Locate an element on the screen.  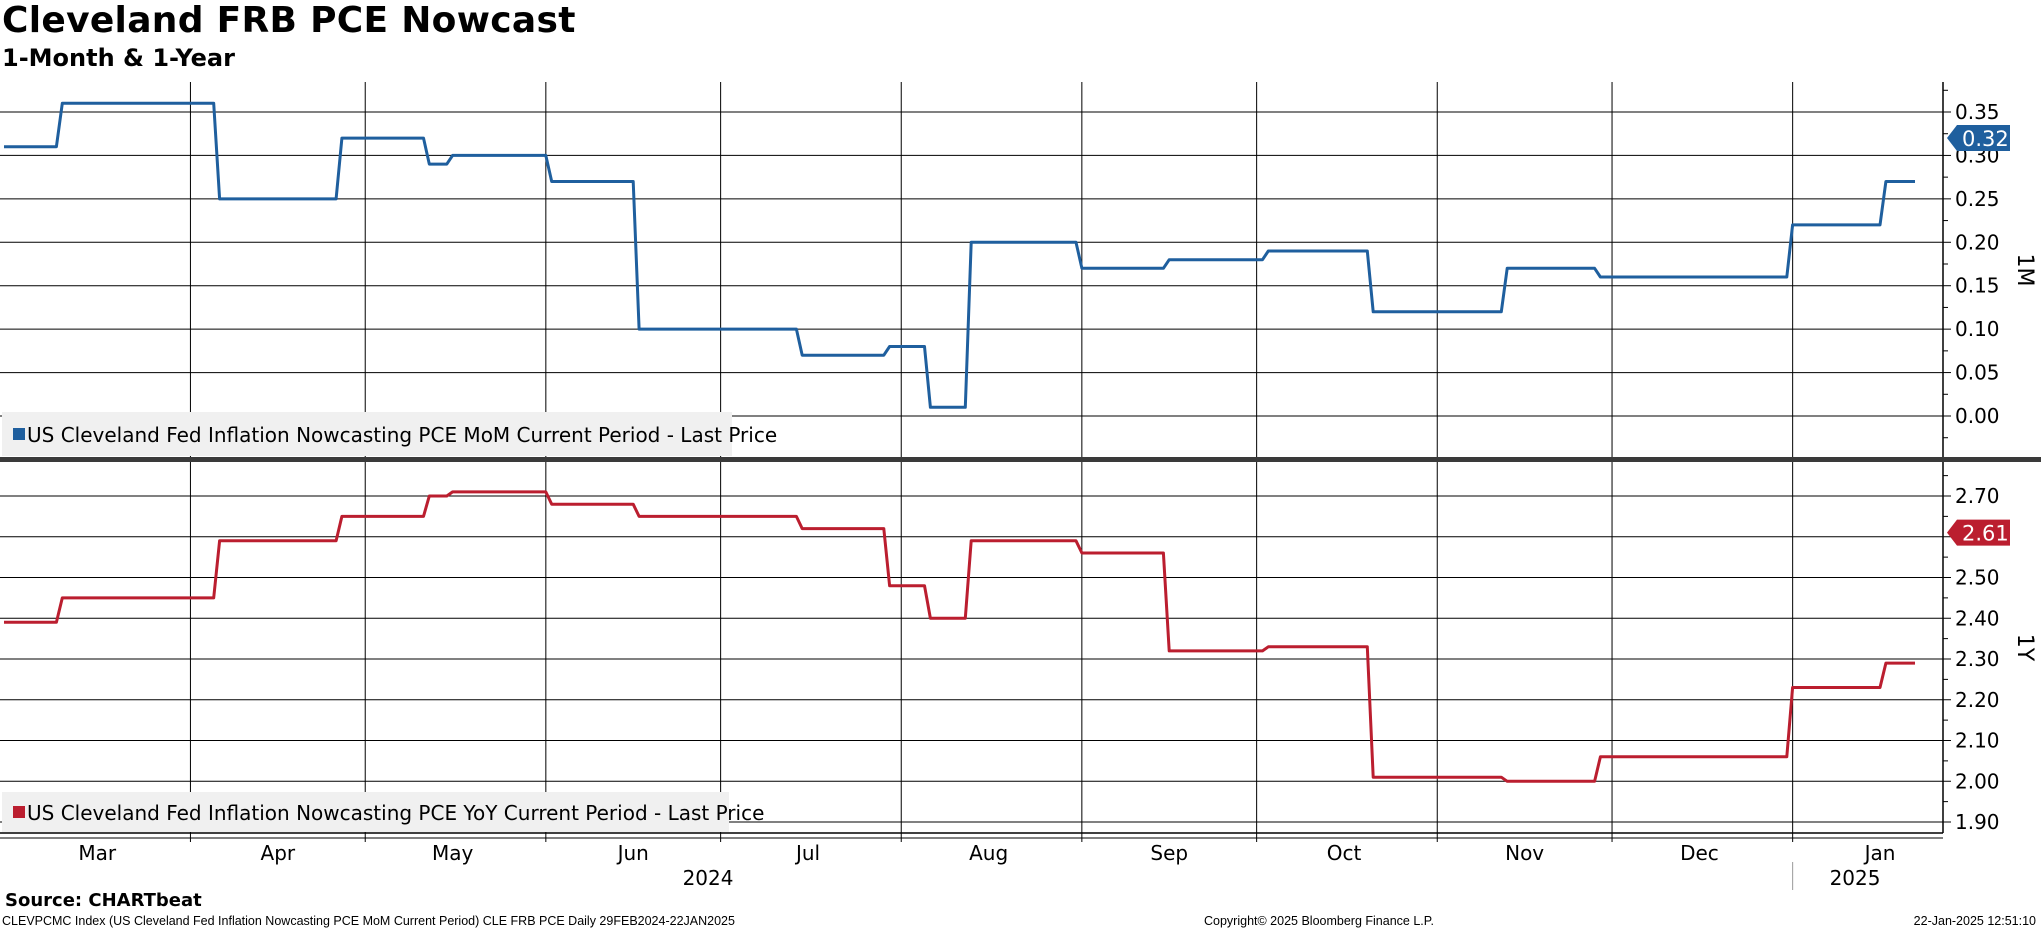
y-tick-label: 2.00 is located at coordinates (1977, 781).